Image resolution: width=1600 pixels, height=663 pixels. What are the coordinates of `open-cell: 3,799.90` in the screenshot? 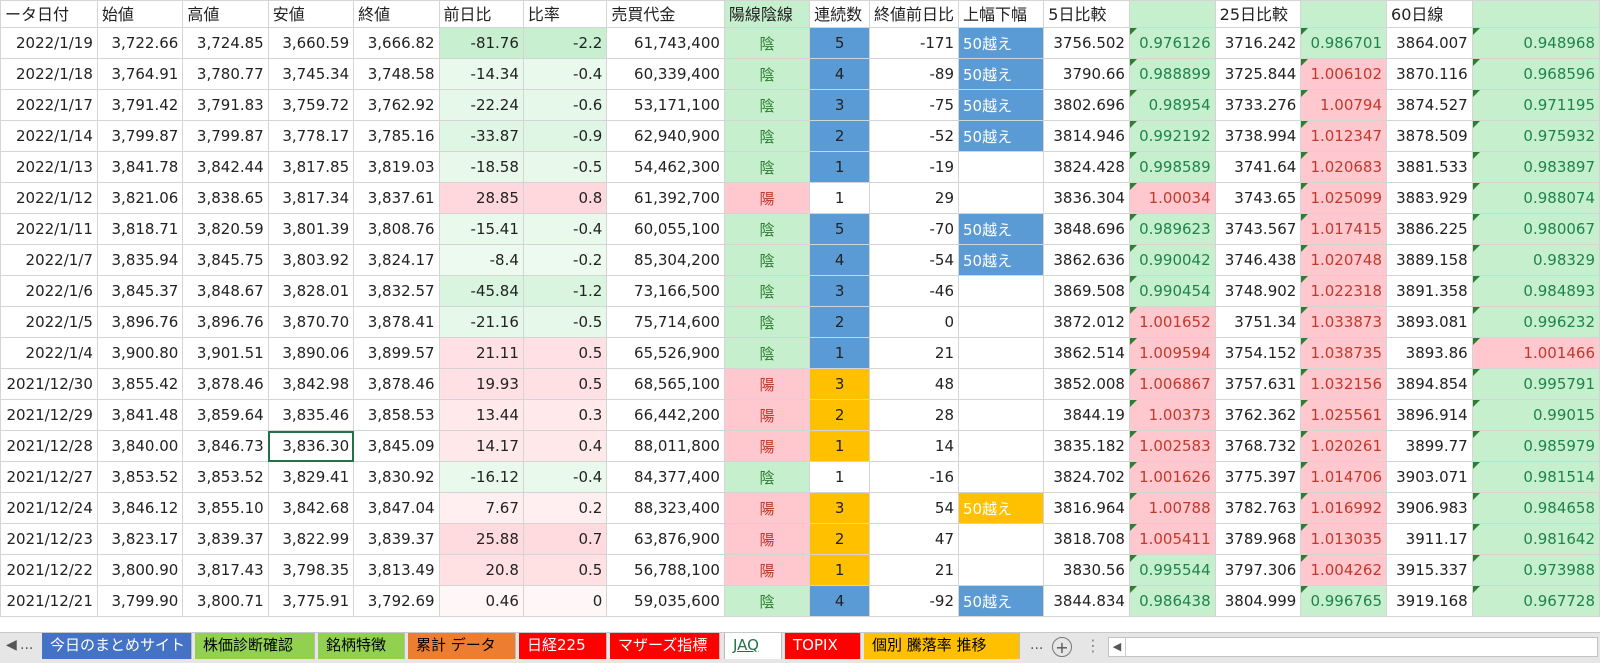 It's located at (140, 601).